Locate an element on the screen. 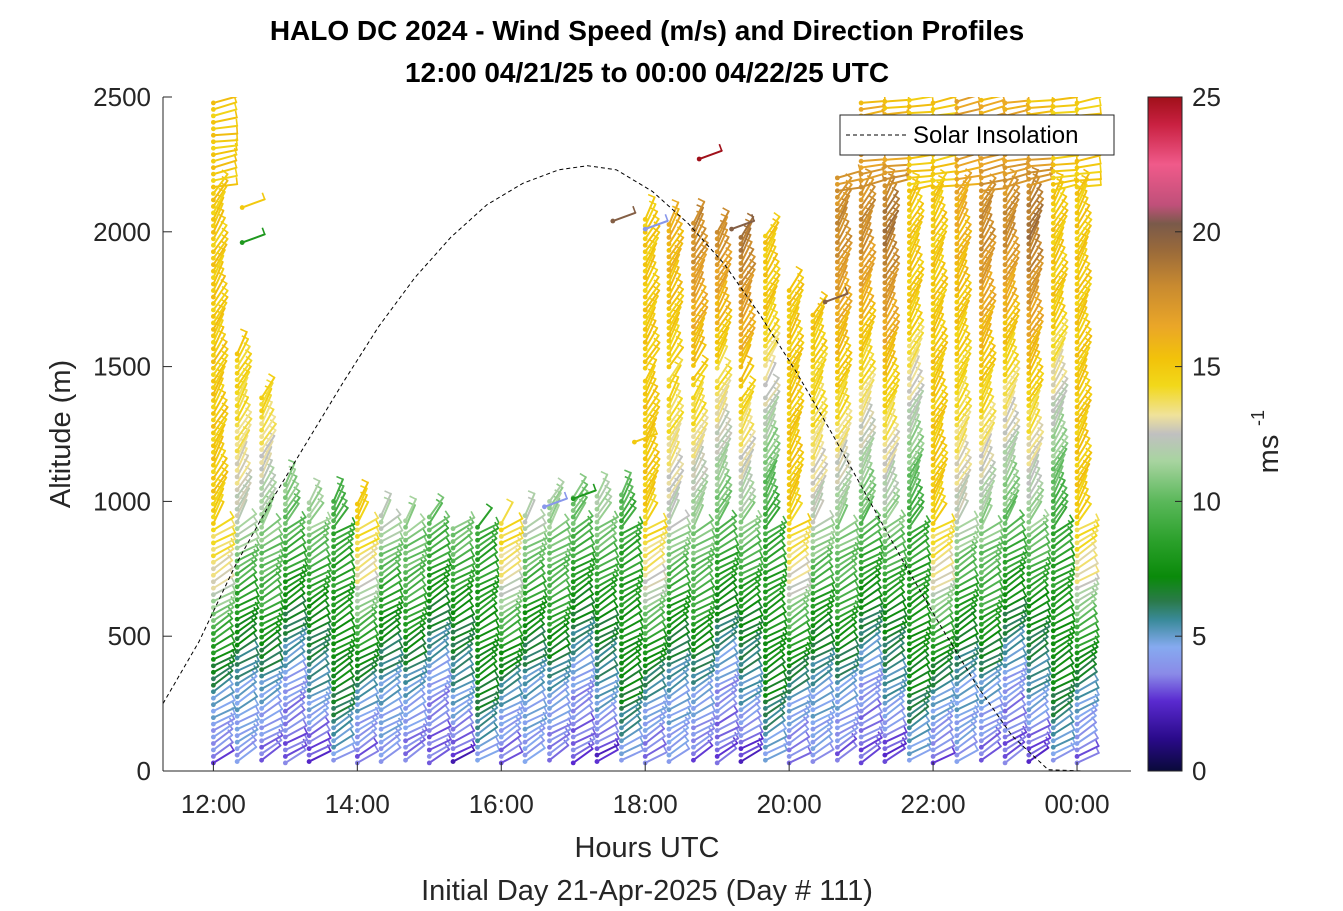  y-axis-label: Altitude (m) is located at coordinates (61, 434).